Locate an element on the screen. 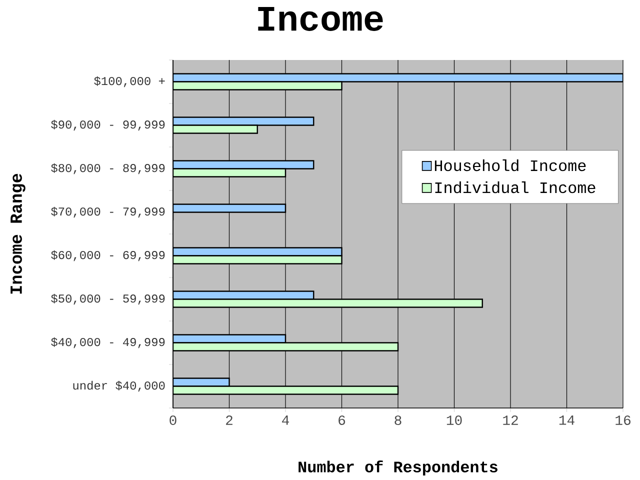  x-tick-label: 6 is located at coordinates (342, 420).